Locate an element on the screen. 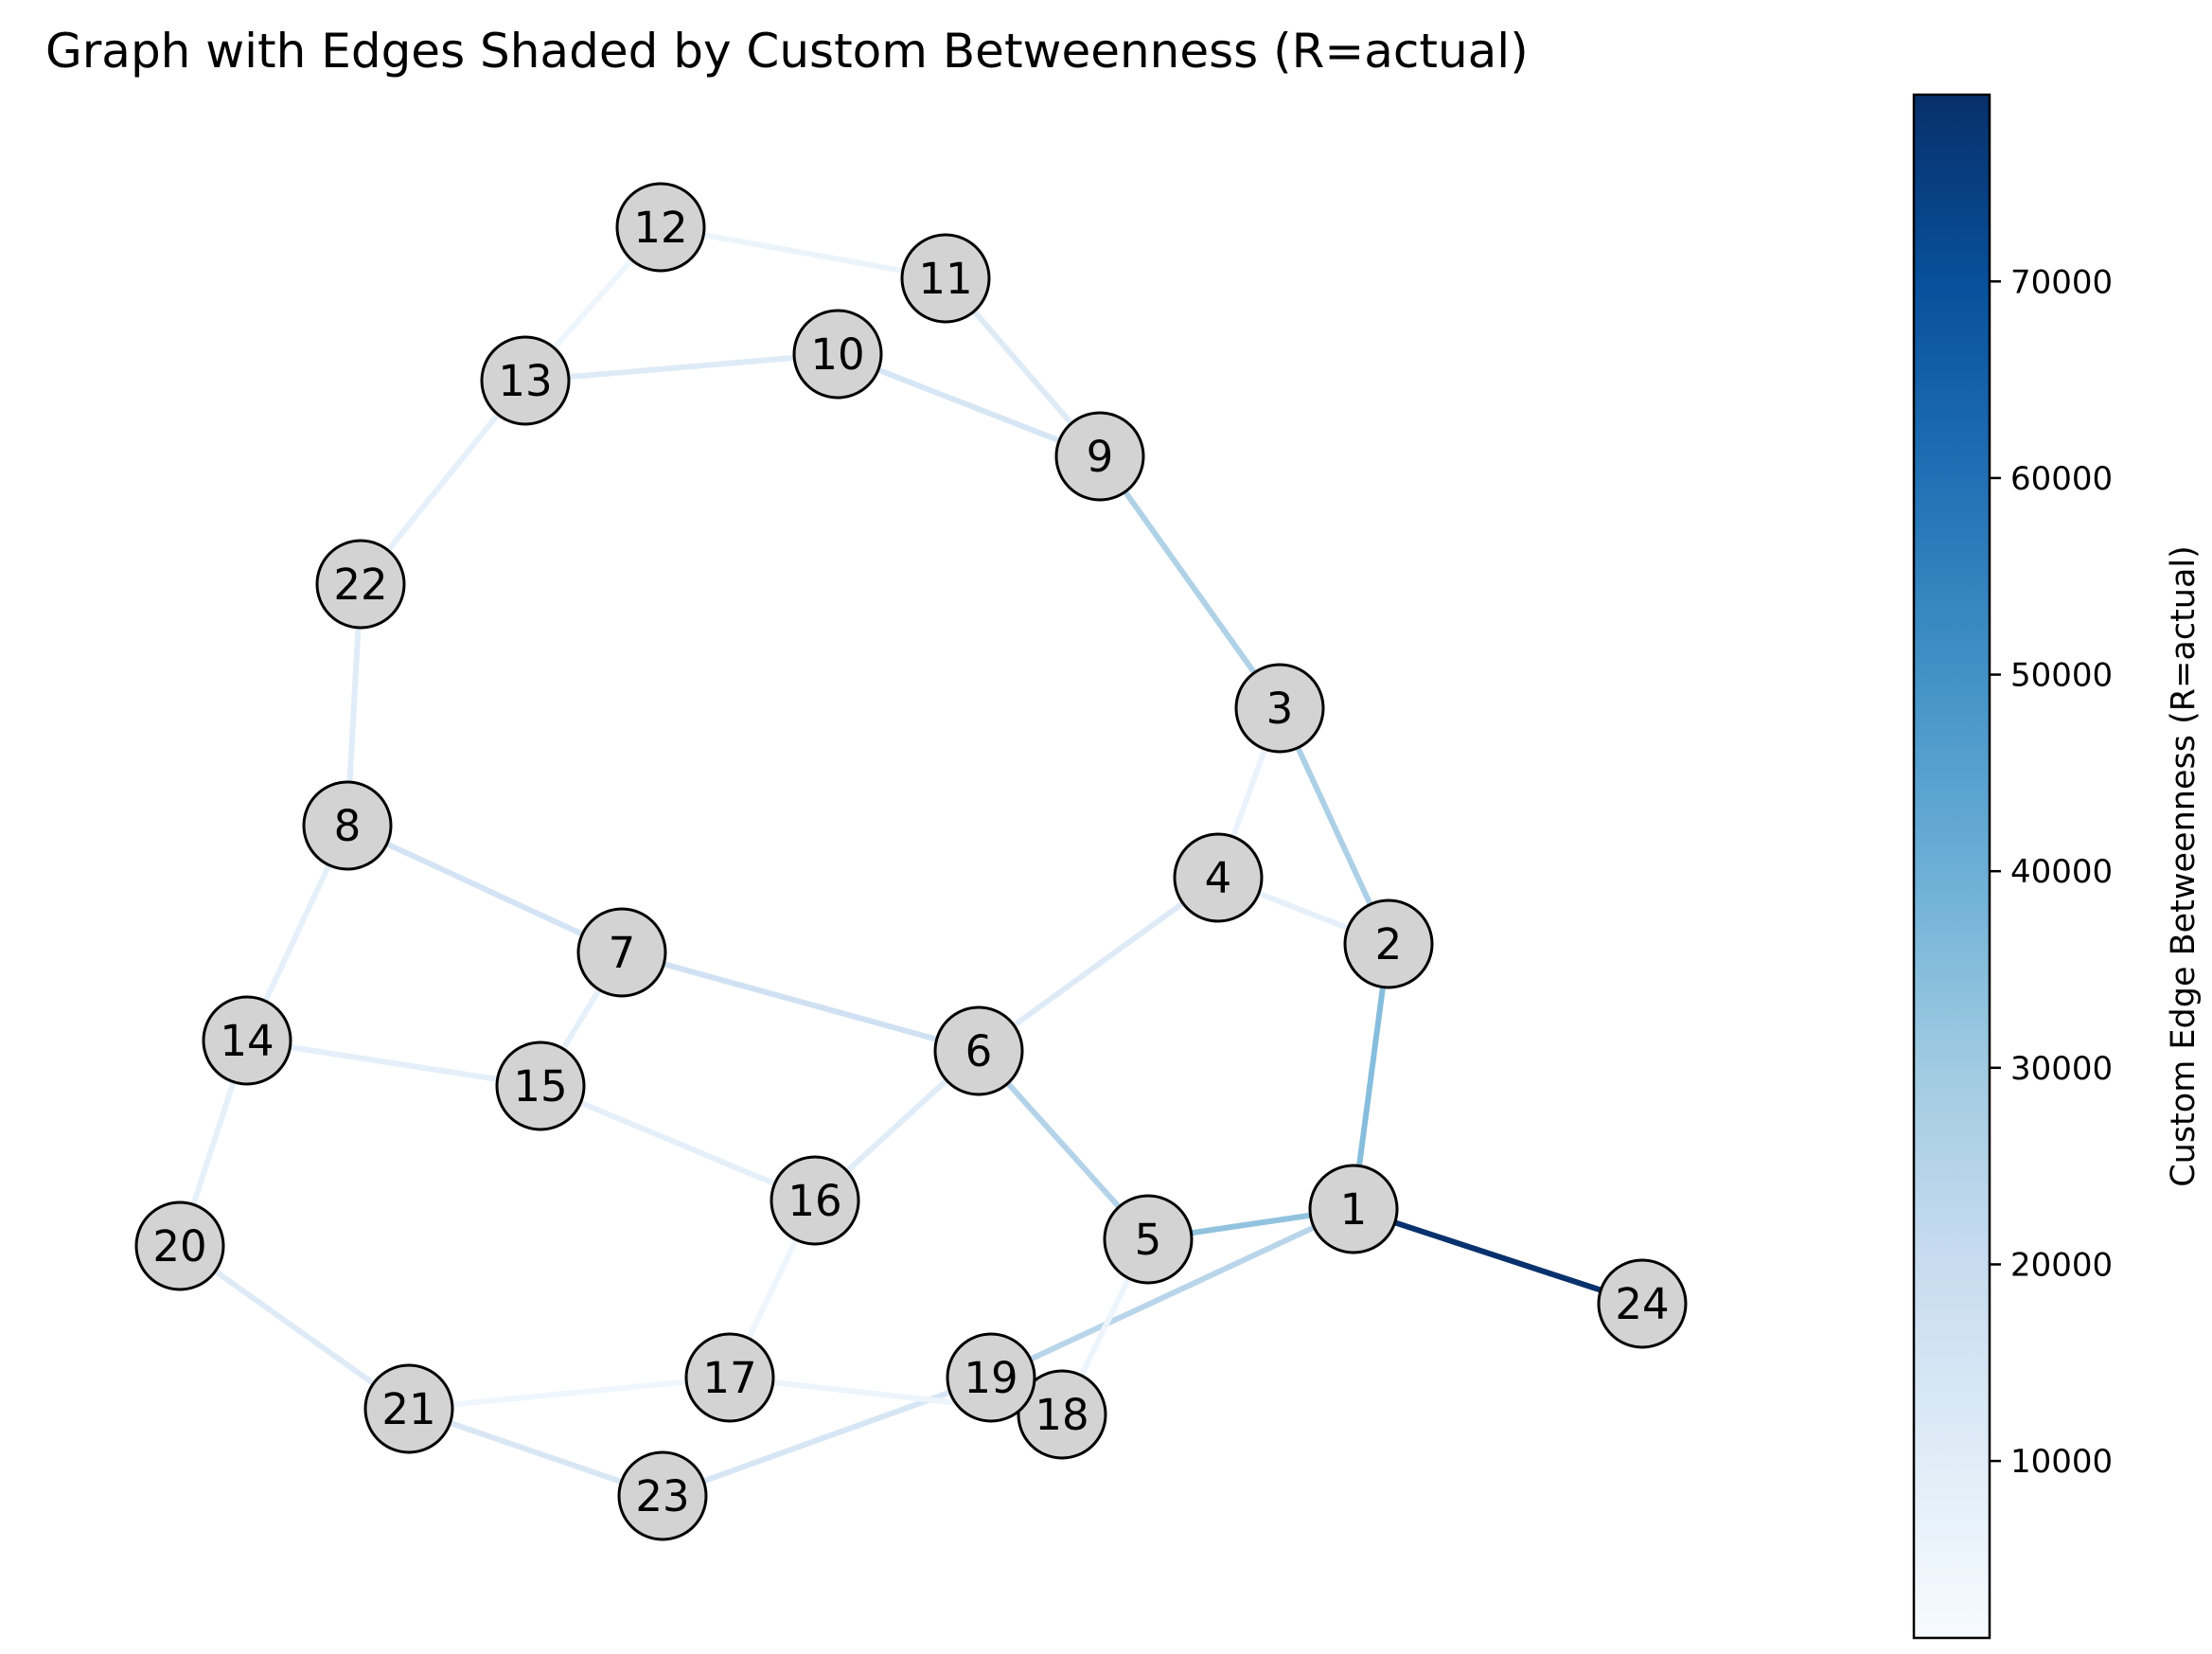 The width and height of the screenshot is (2212, 1654). node-label: 21 is located at coordinates (408, 1409).